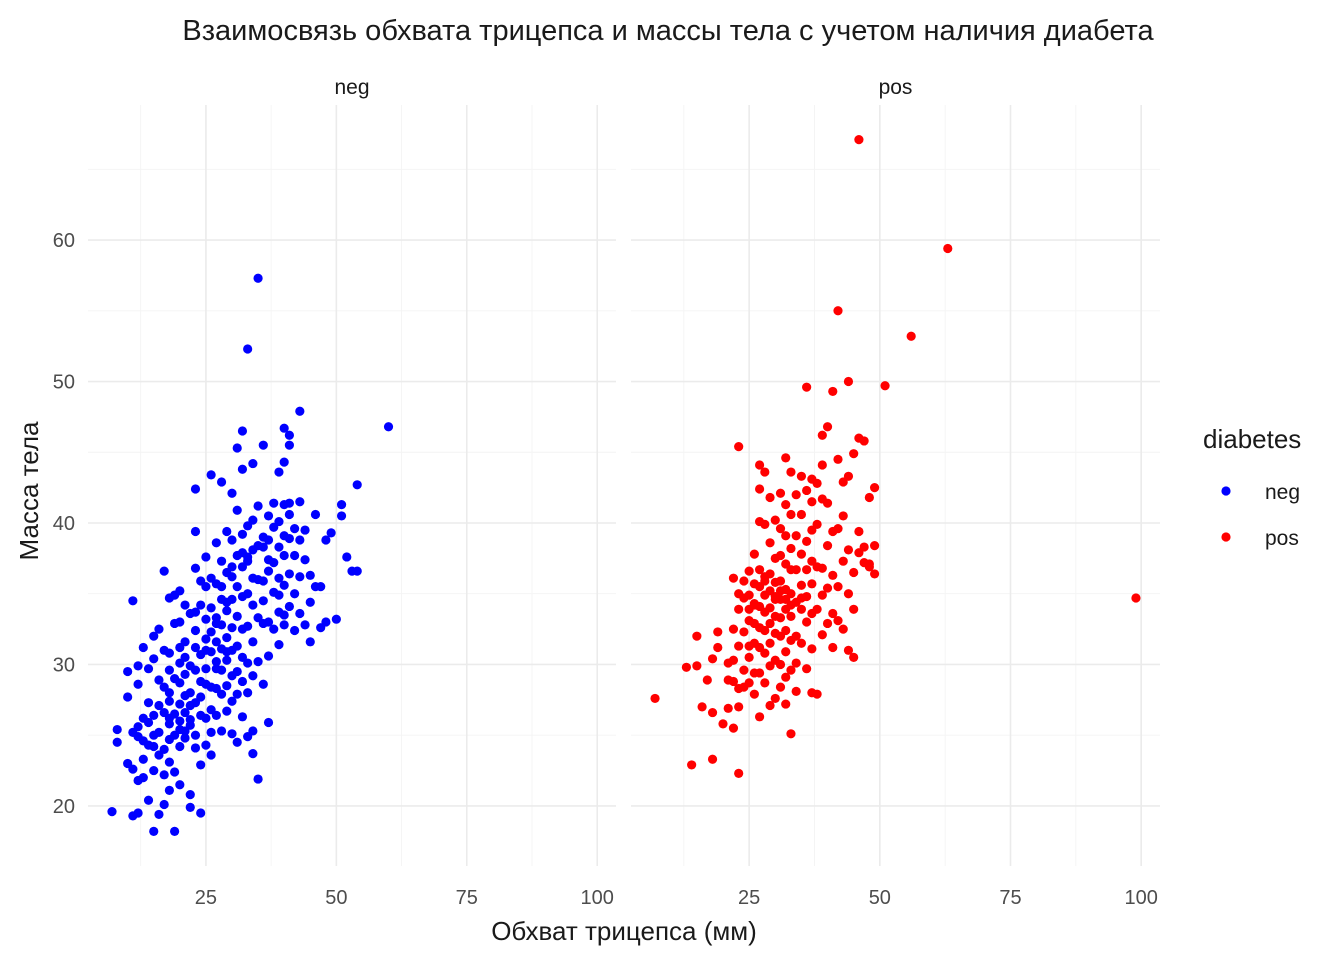 Image resolution: width=1344 pixels, height=960 pixels. I want to click on legend-key-neg, so click(1226, 491).